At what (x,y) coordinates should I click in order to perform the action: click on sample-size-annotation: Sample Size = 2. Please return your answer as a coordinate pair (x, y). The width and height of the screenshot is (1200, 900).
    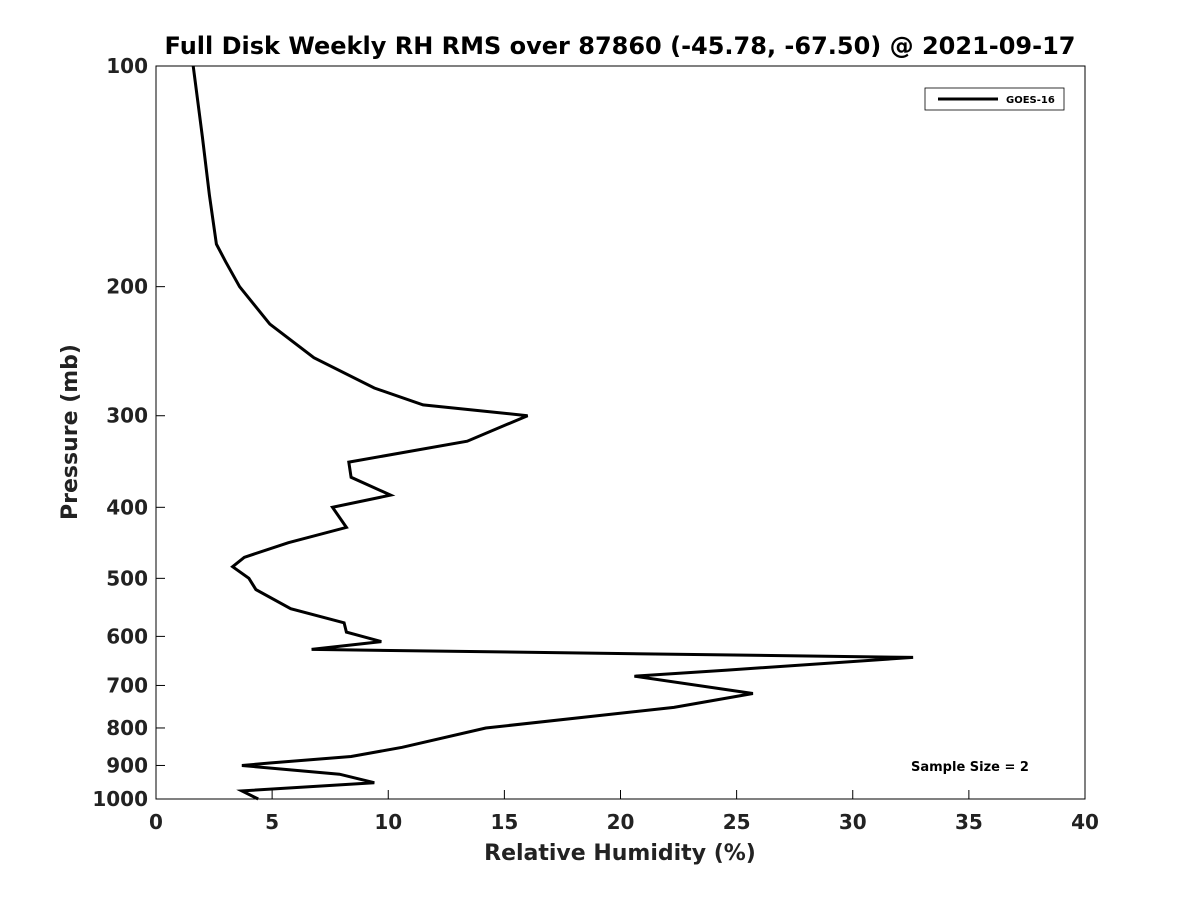
    Looking at the image, I should click on (970, 767).